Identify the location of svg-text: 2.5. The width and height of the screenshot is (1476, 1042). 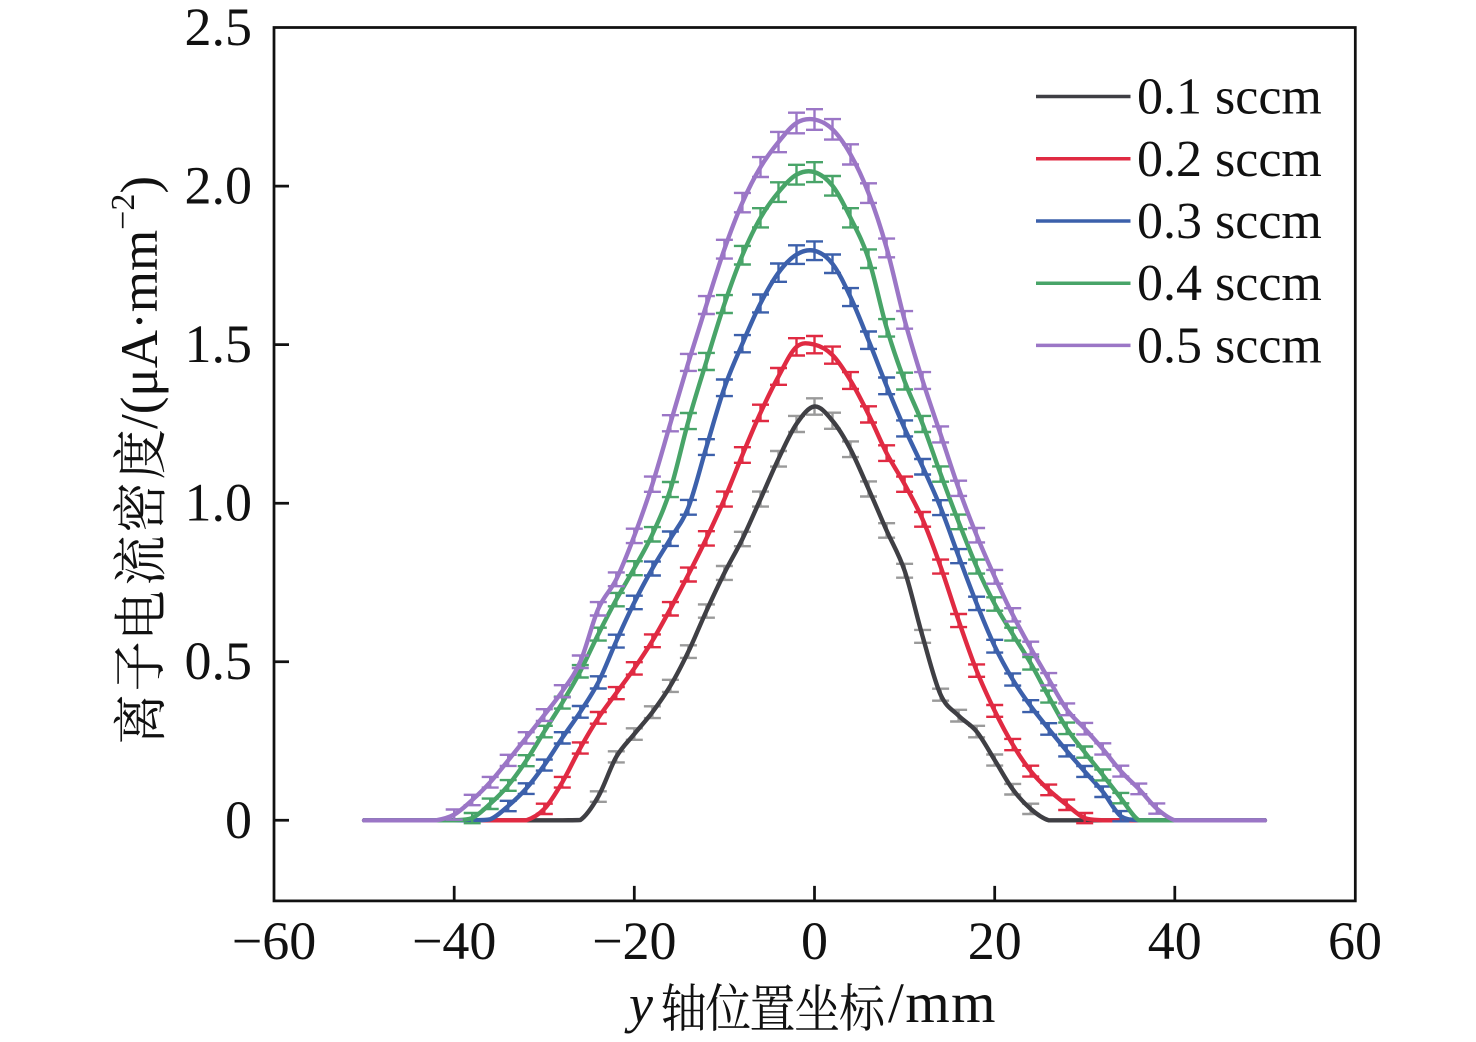
(219, 28).